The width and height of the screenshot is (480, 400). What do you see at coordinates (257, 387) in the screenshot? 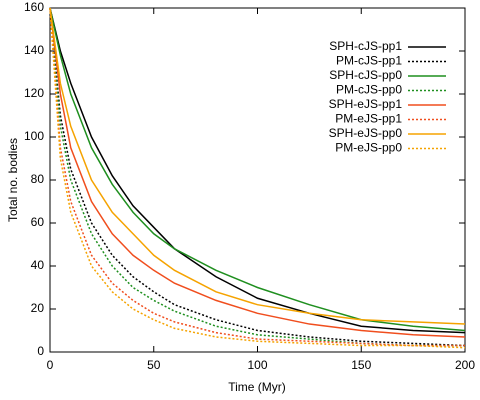
I see `x-axis-label: Time (Myr)` at bounding box center [257, 387].